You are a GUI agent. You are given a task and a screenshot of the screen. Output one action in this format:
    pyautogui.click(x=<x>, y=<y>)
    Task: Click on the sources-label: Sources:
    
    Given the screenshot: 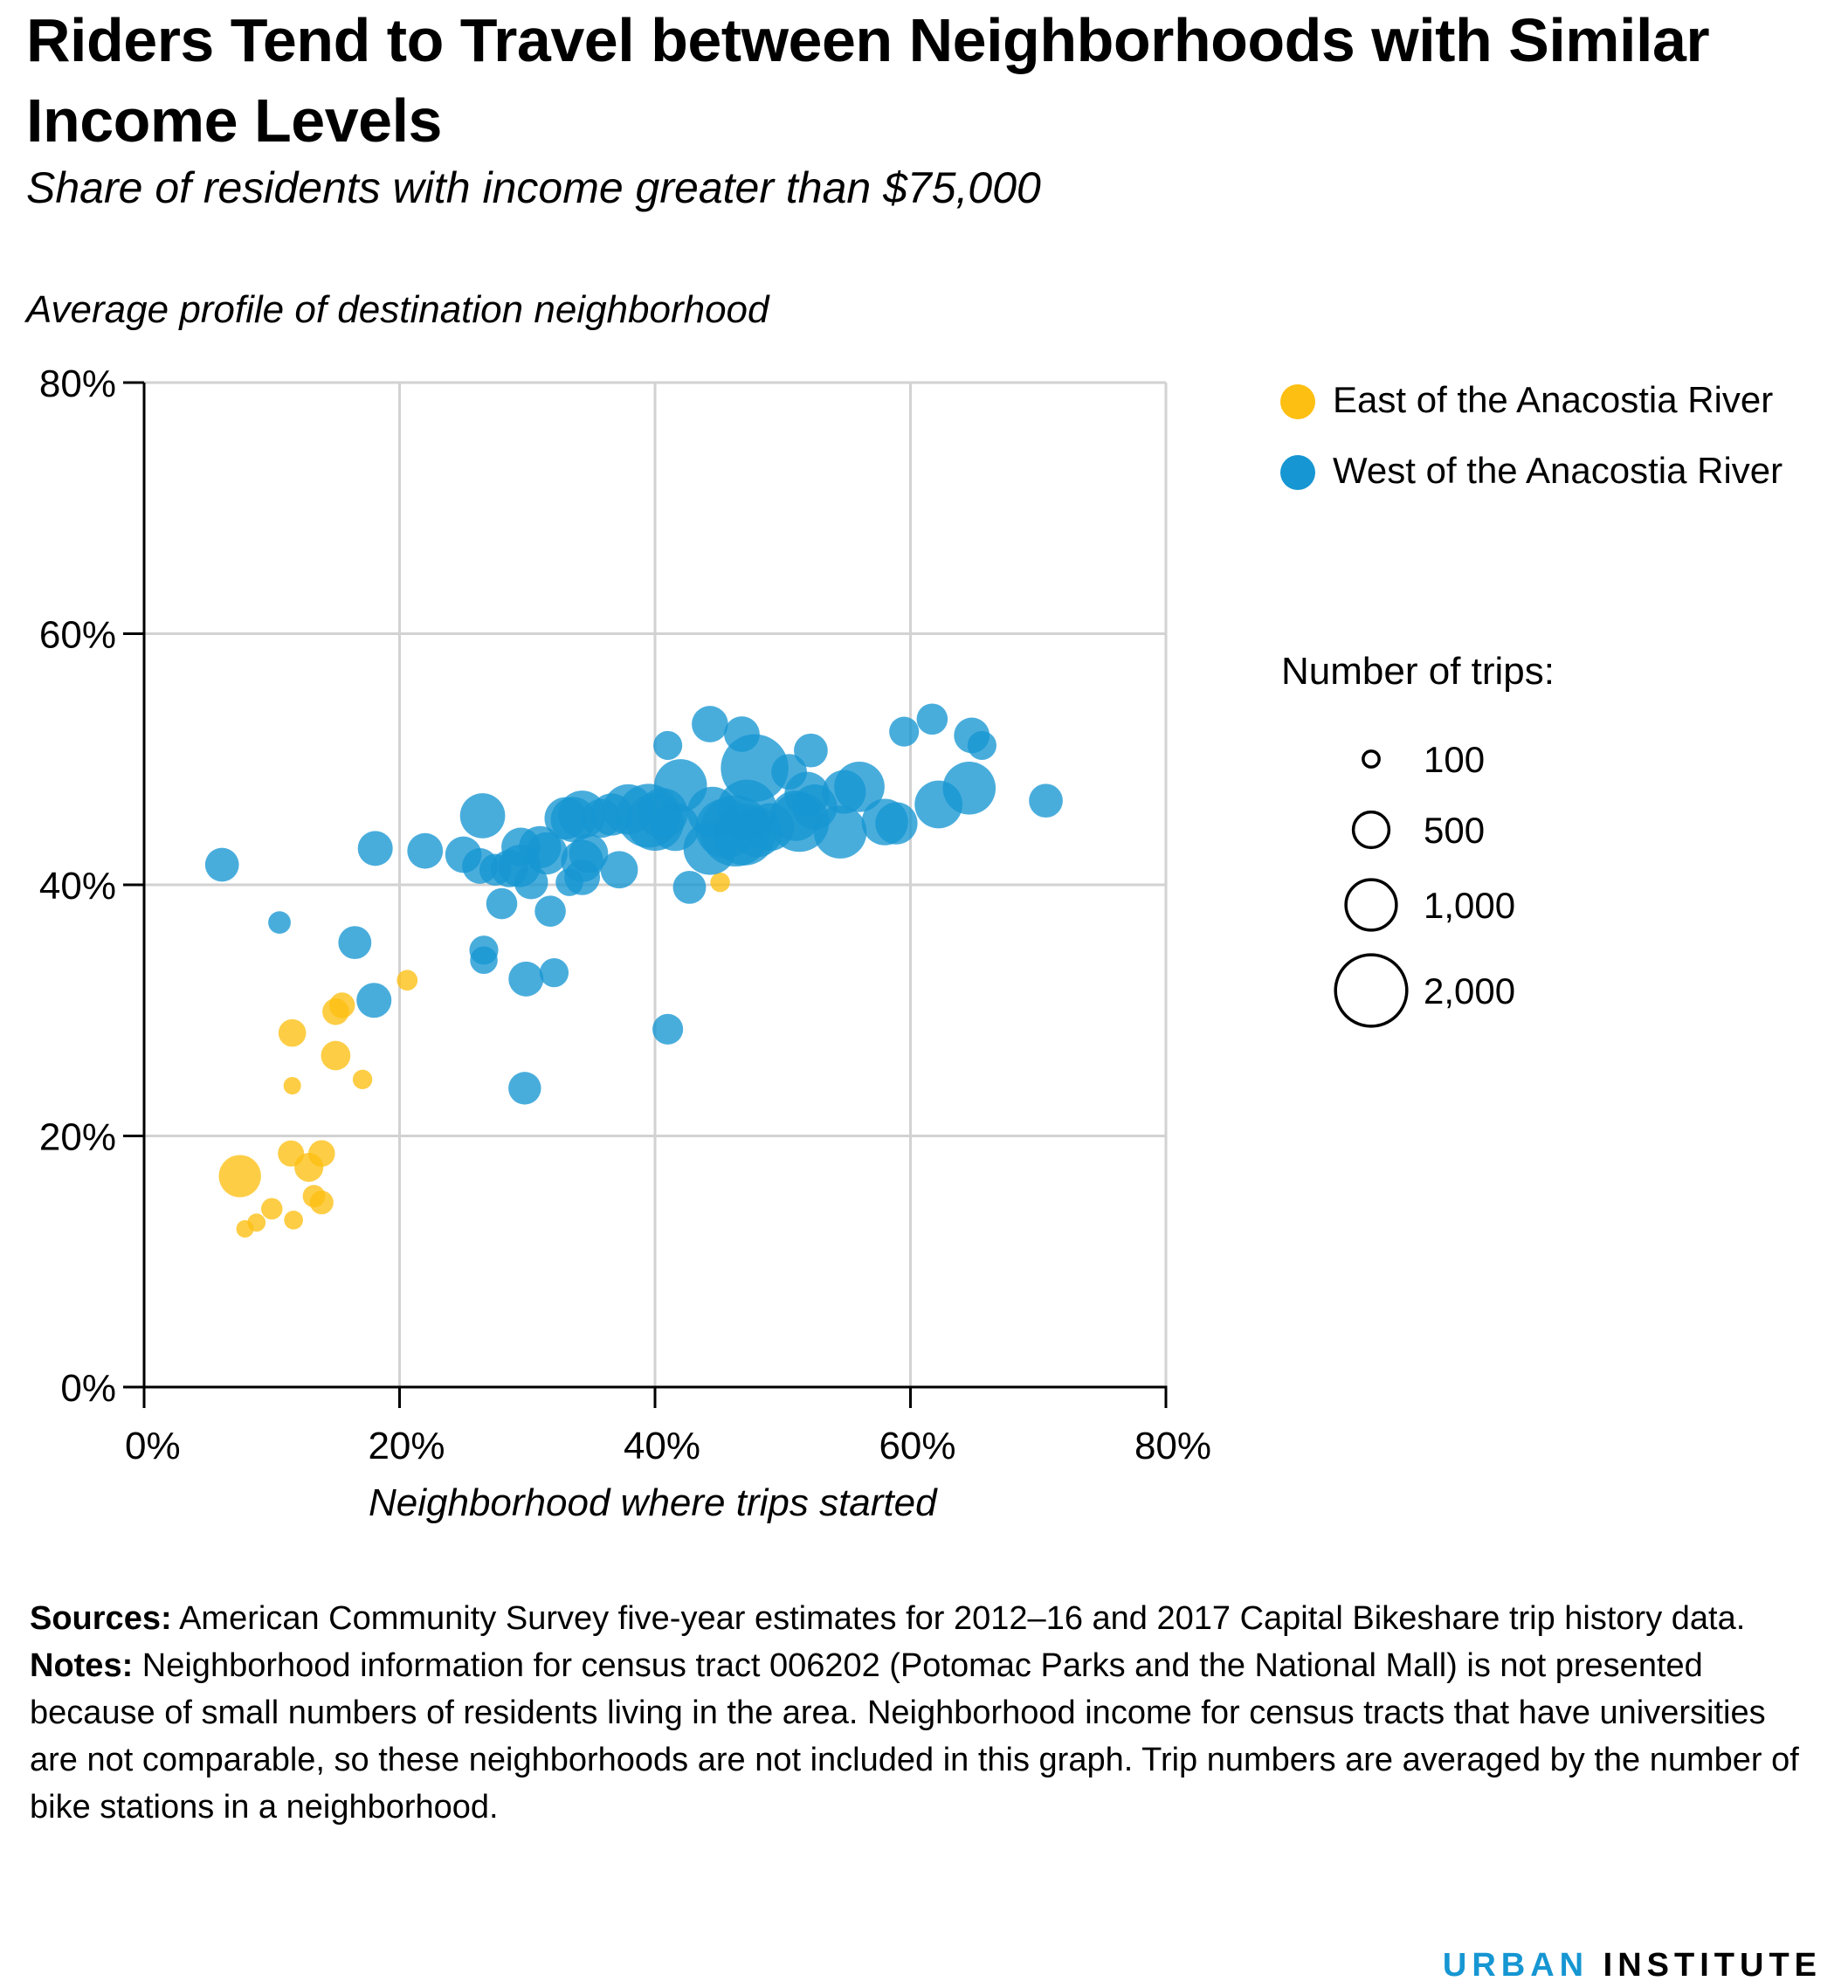 What is the action you would take?
    pyautogui.click(x=101, y=1618)
    